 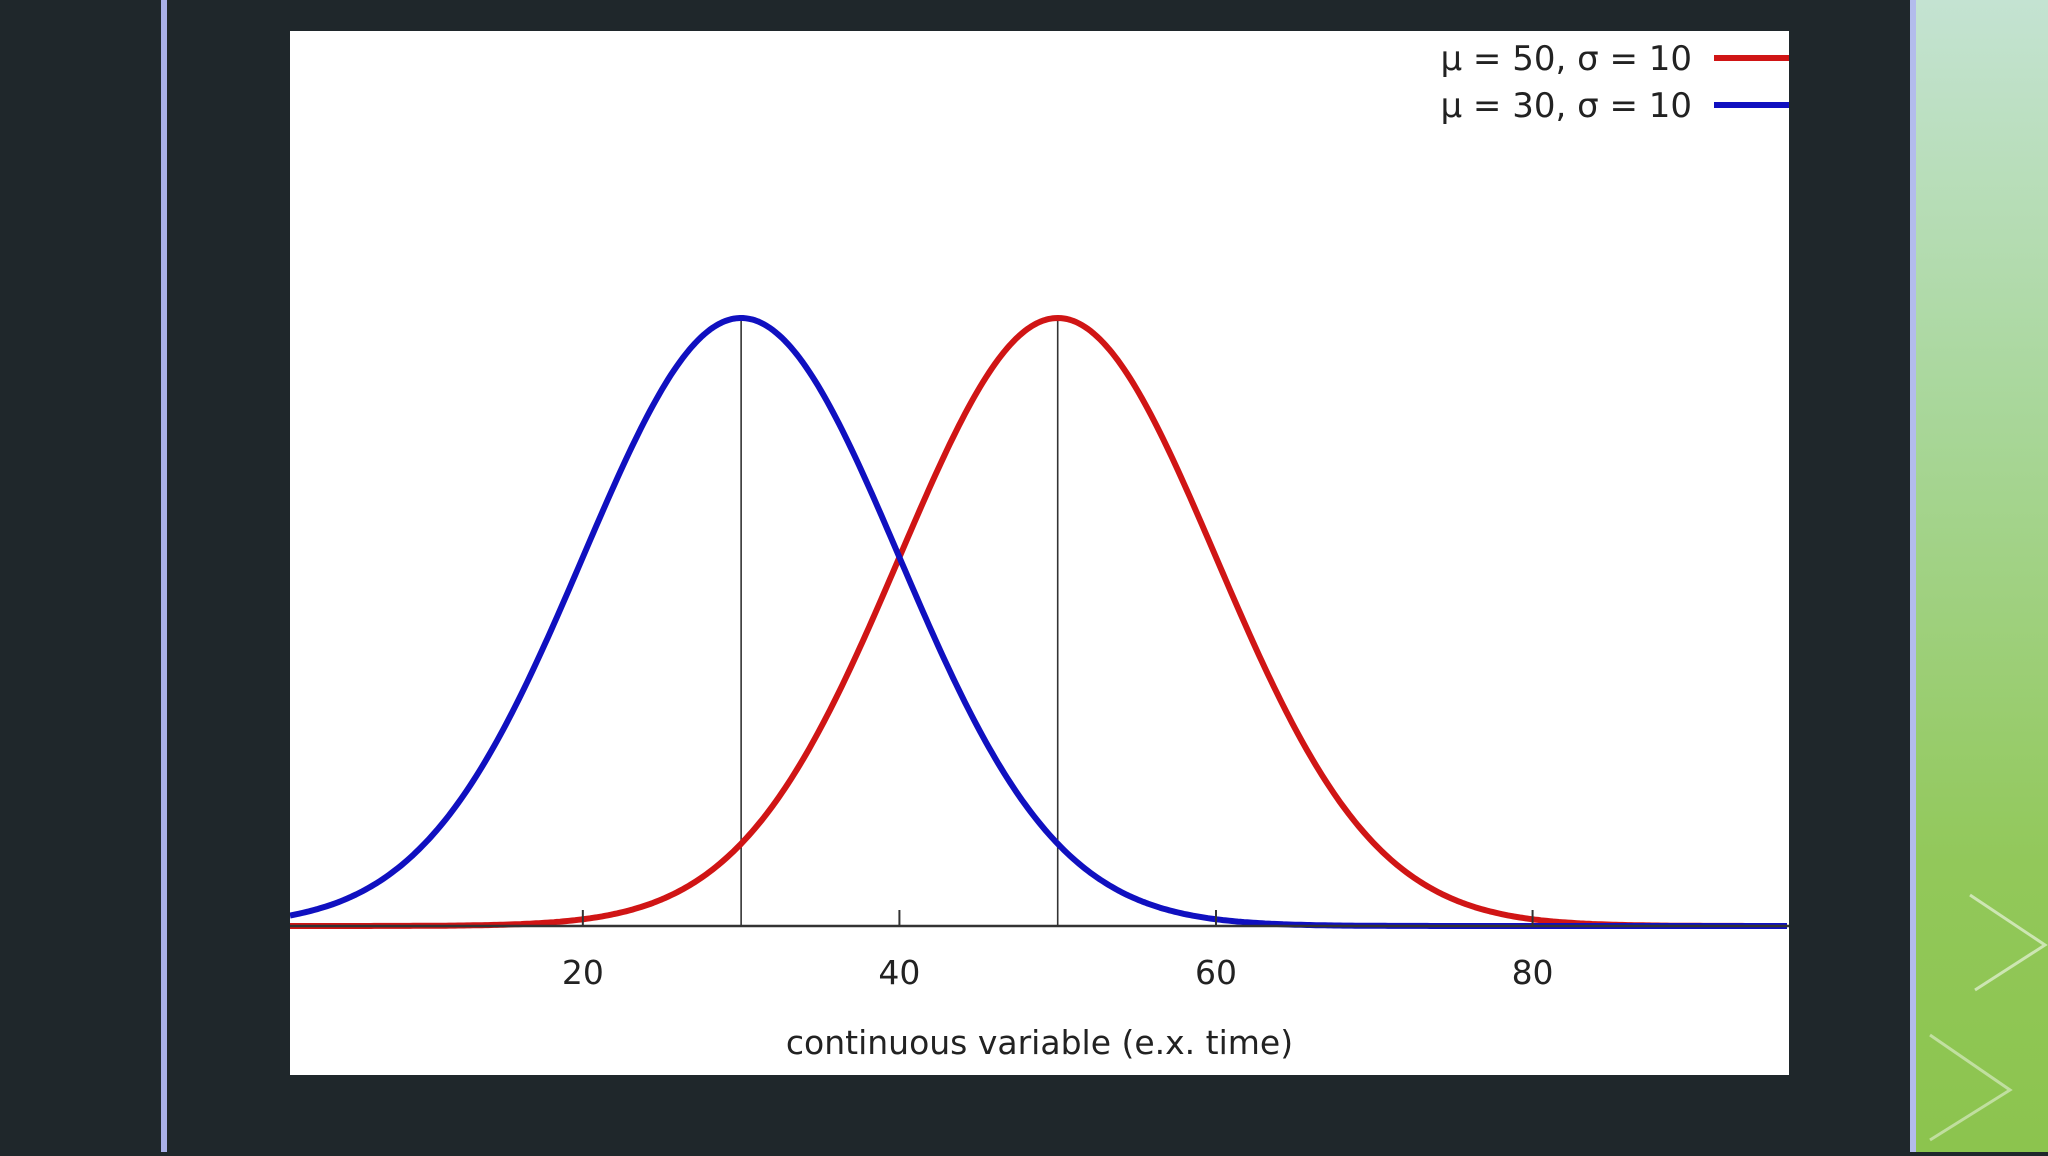 What do you see at coordinates (1979, 576) in the screenshot?
I see `decorative-side-panel` at bounding box center [1979, 576].